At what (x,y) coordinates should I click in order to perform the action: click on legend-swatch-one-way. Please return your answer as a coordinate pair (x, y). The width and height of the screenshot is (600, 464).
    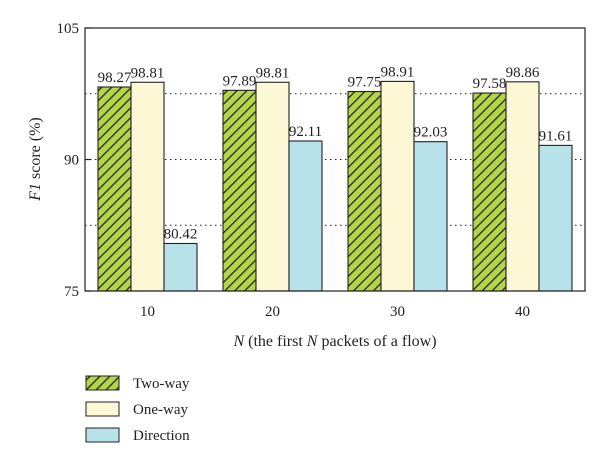
    Looking at the image, I should click on (102, 409).